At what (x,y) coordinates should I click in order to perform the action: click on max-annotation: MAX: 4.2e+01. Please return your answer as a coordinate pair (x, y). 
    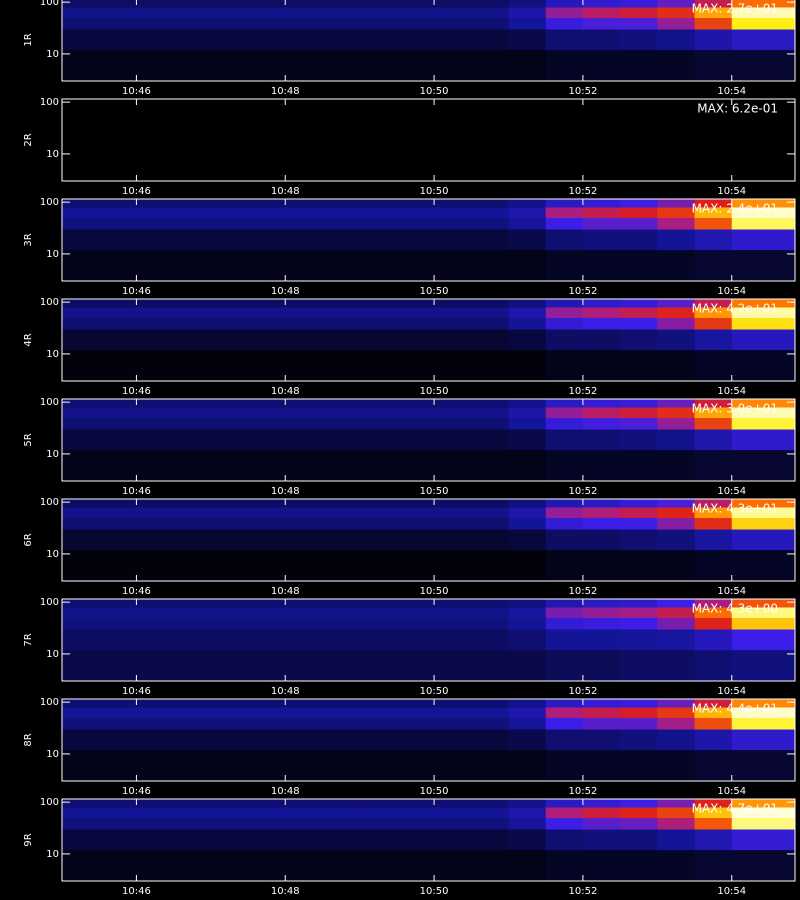
    Looking at the image, I should click on (735, 309).